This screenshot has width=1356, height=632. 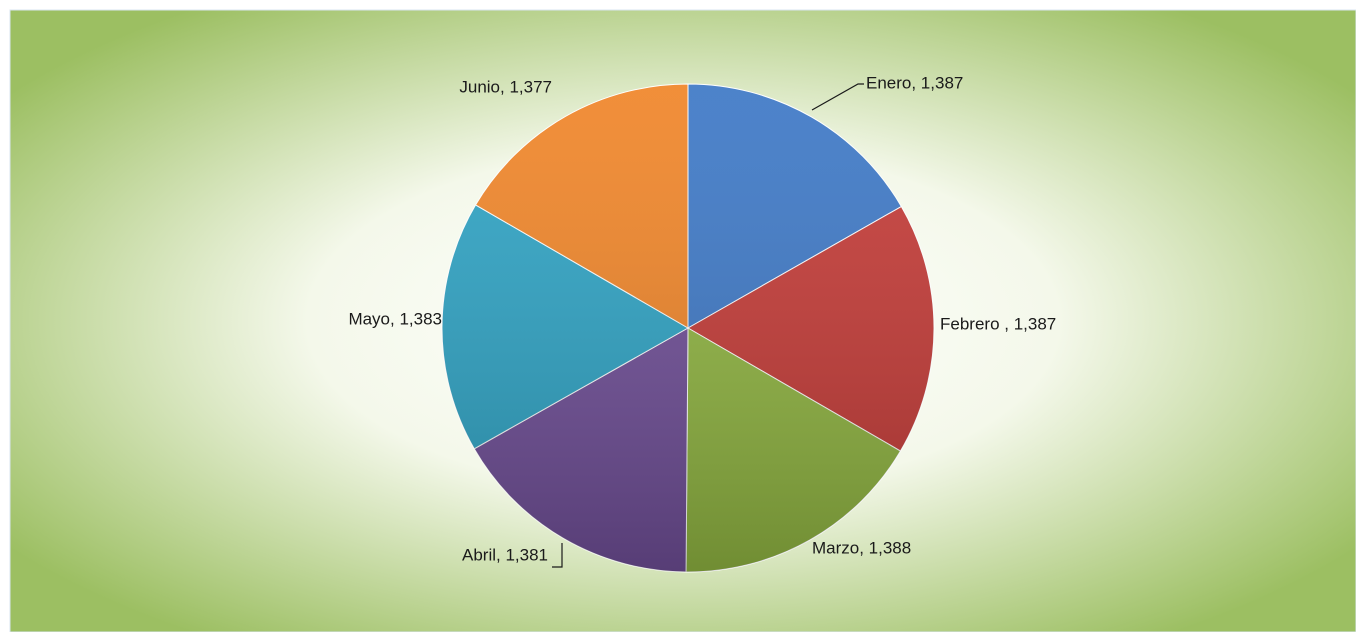 I want to click on data-label: Marzo, 1,388, so click(x=861, y=547).